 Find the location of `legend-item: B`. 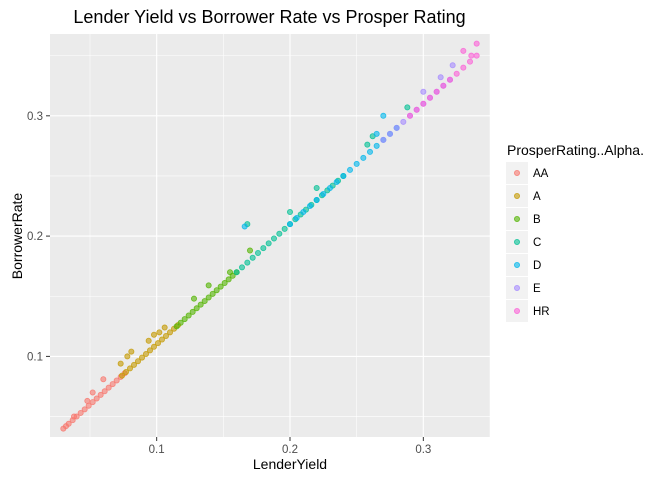

legend-item: B is located at coordinates (523, 219).